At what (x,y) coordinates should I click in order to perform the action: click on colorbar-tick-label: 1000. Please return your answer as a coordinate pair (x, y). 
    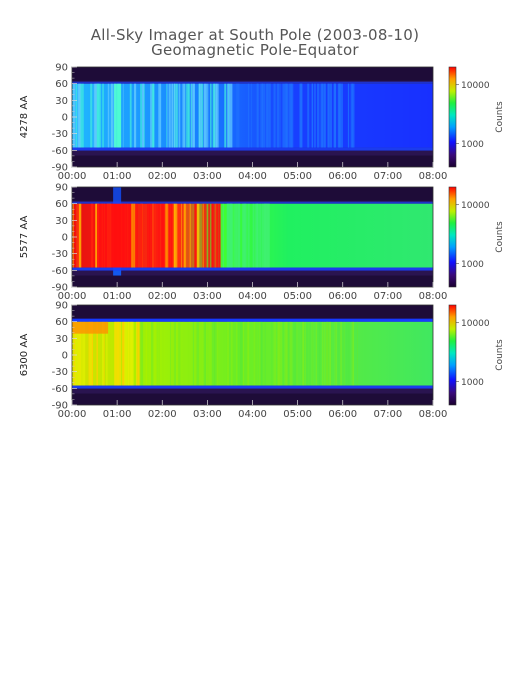
    Looking at the image, I should click on (472, 145).